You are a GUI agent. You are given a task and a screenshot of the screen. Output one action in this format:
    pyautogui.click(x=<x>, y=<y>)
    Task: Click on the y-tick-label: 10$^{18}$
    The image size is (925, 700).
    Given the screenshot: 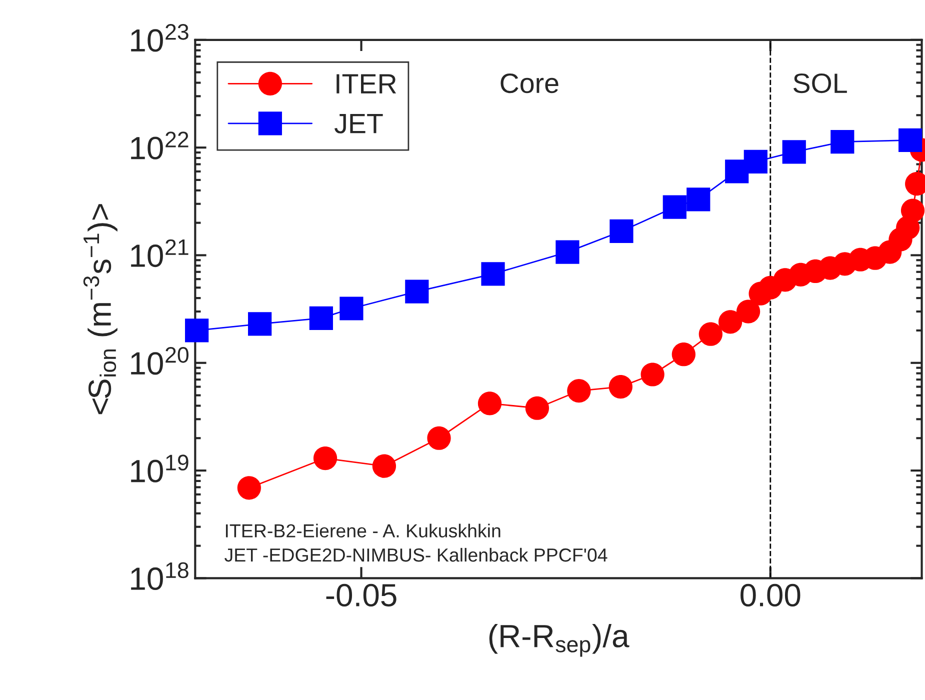 What is the action you would take?
    pyautogui.click(x=159, y=576)
    